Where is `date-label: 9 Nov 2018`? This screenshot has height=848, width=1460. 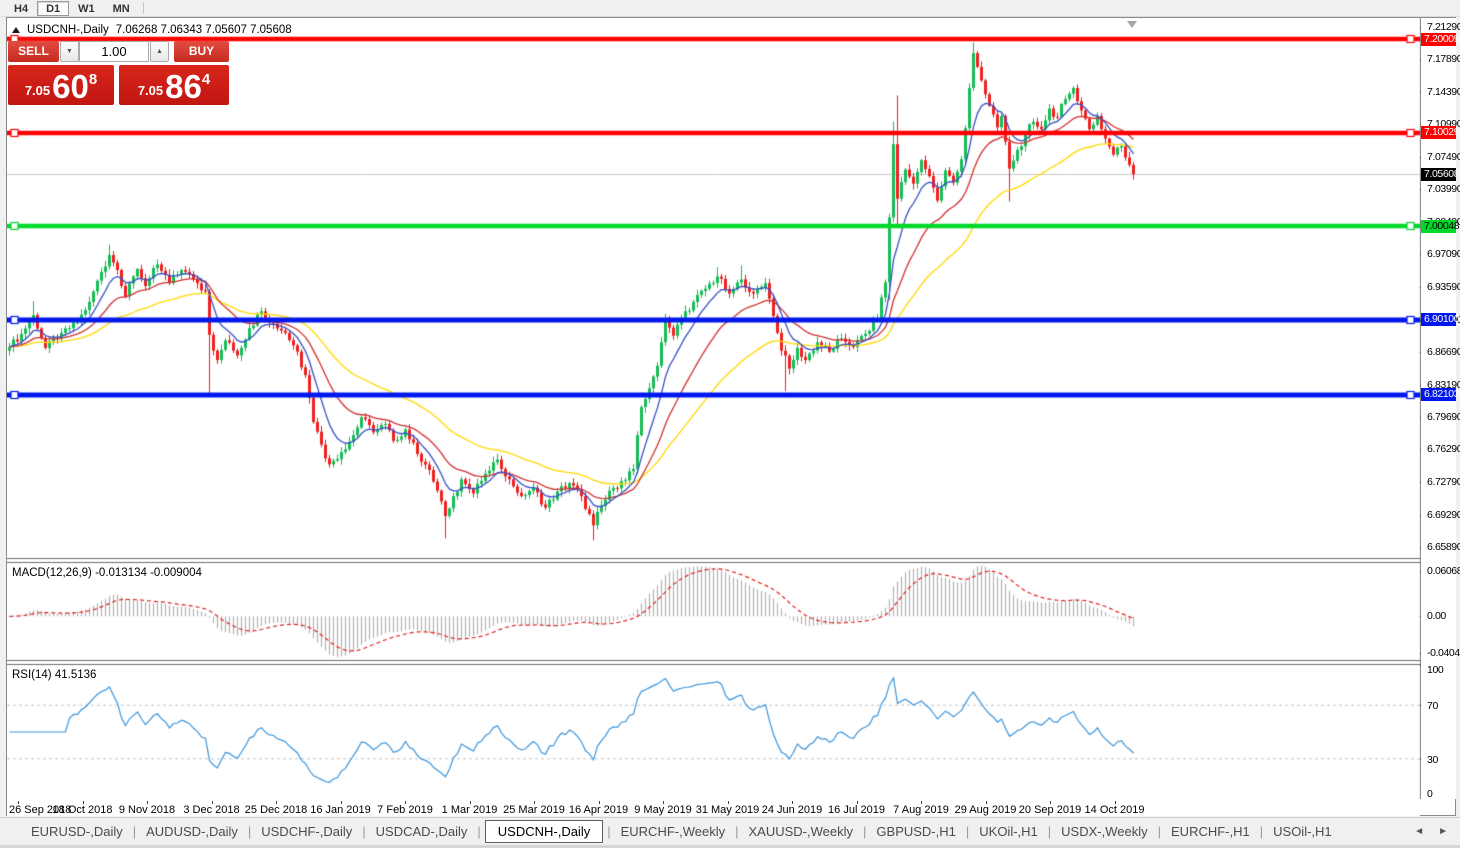 date-label: 9 Nov 2018 is located at coordinates (147, 810).